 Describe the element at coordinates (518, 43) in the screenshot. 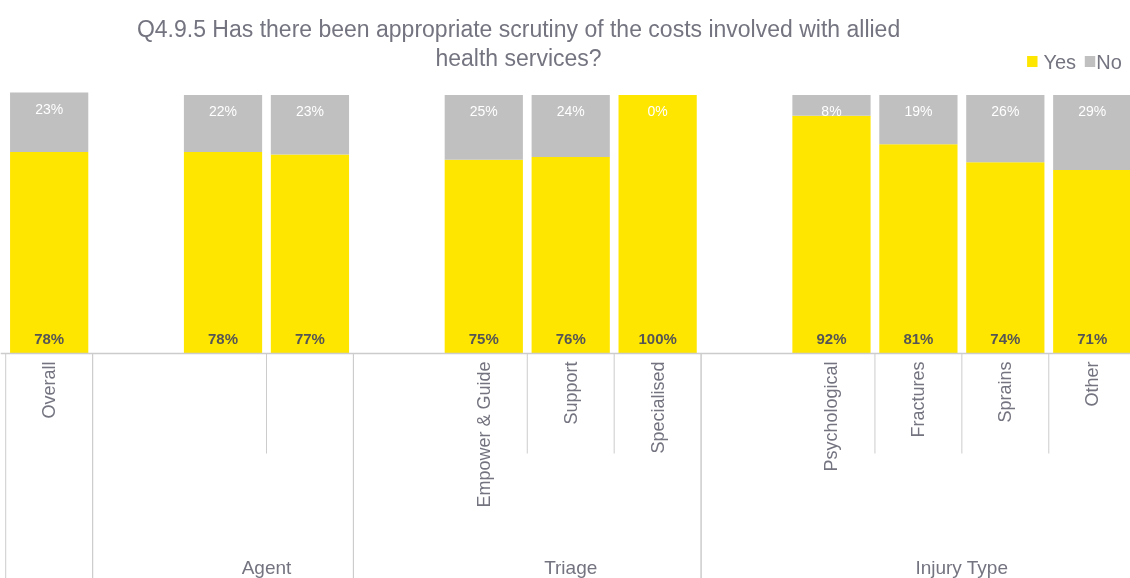

I see `chart-title: Q4.9.5 Has there been appropriate scrutiny of the costs involved with allied health services?` at that location.